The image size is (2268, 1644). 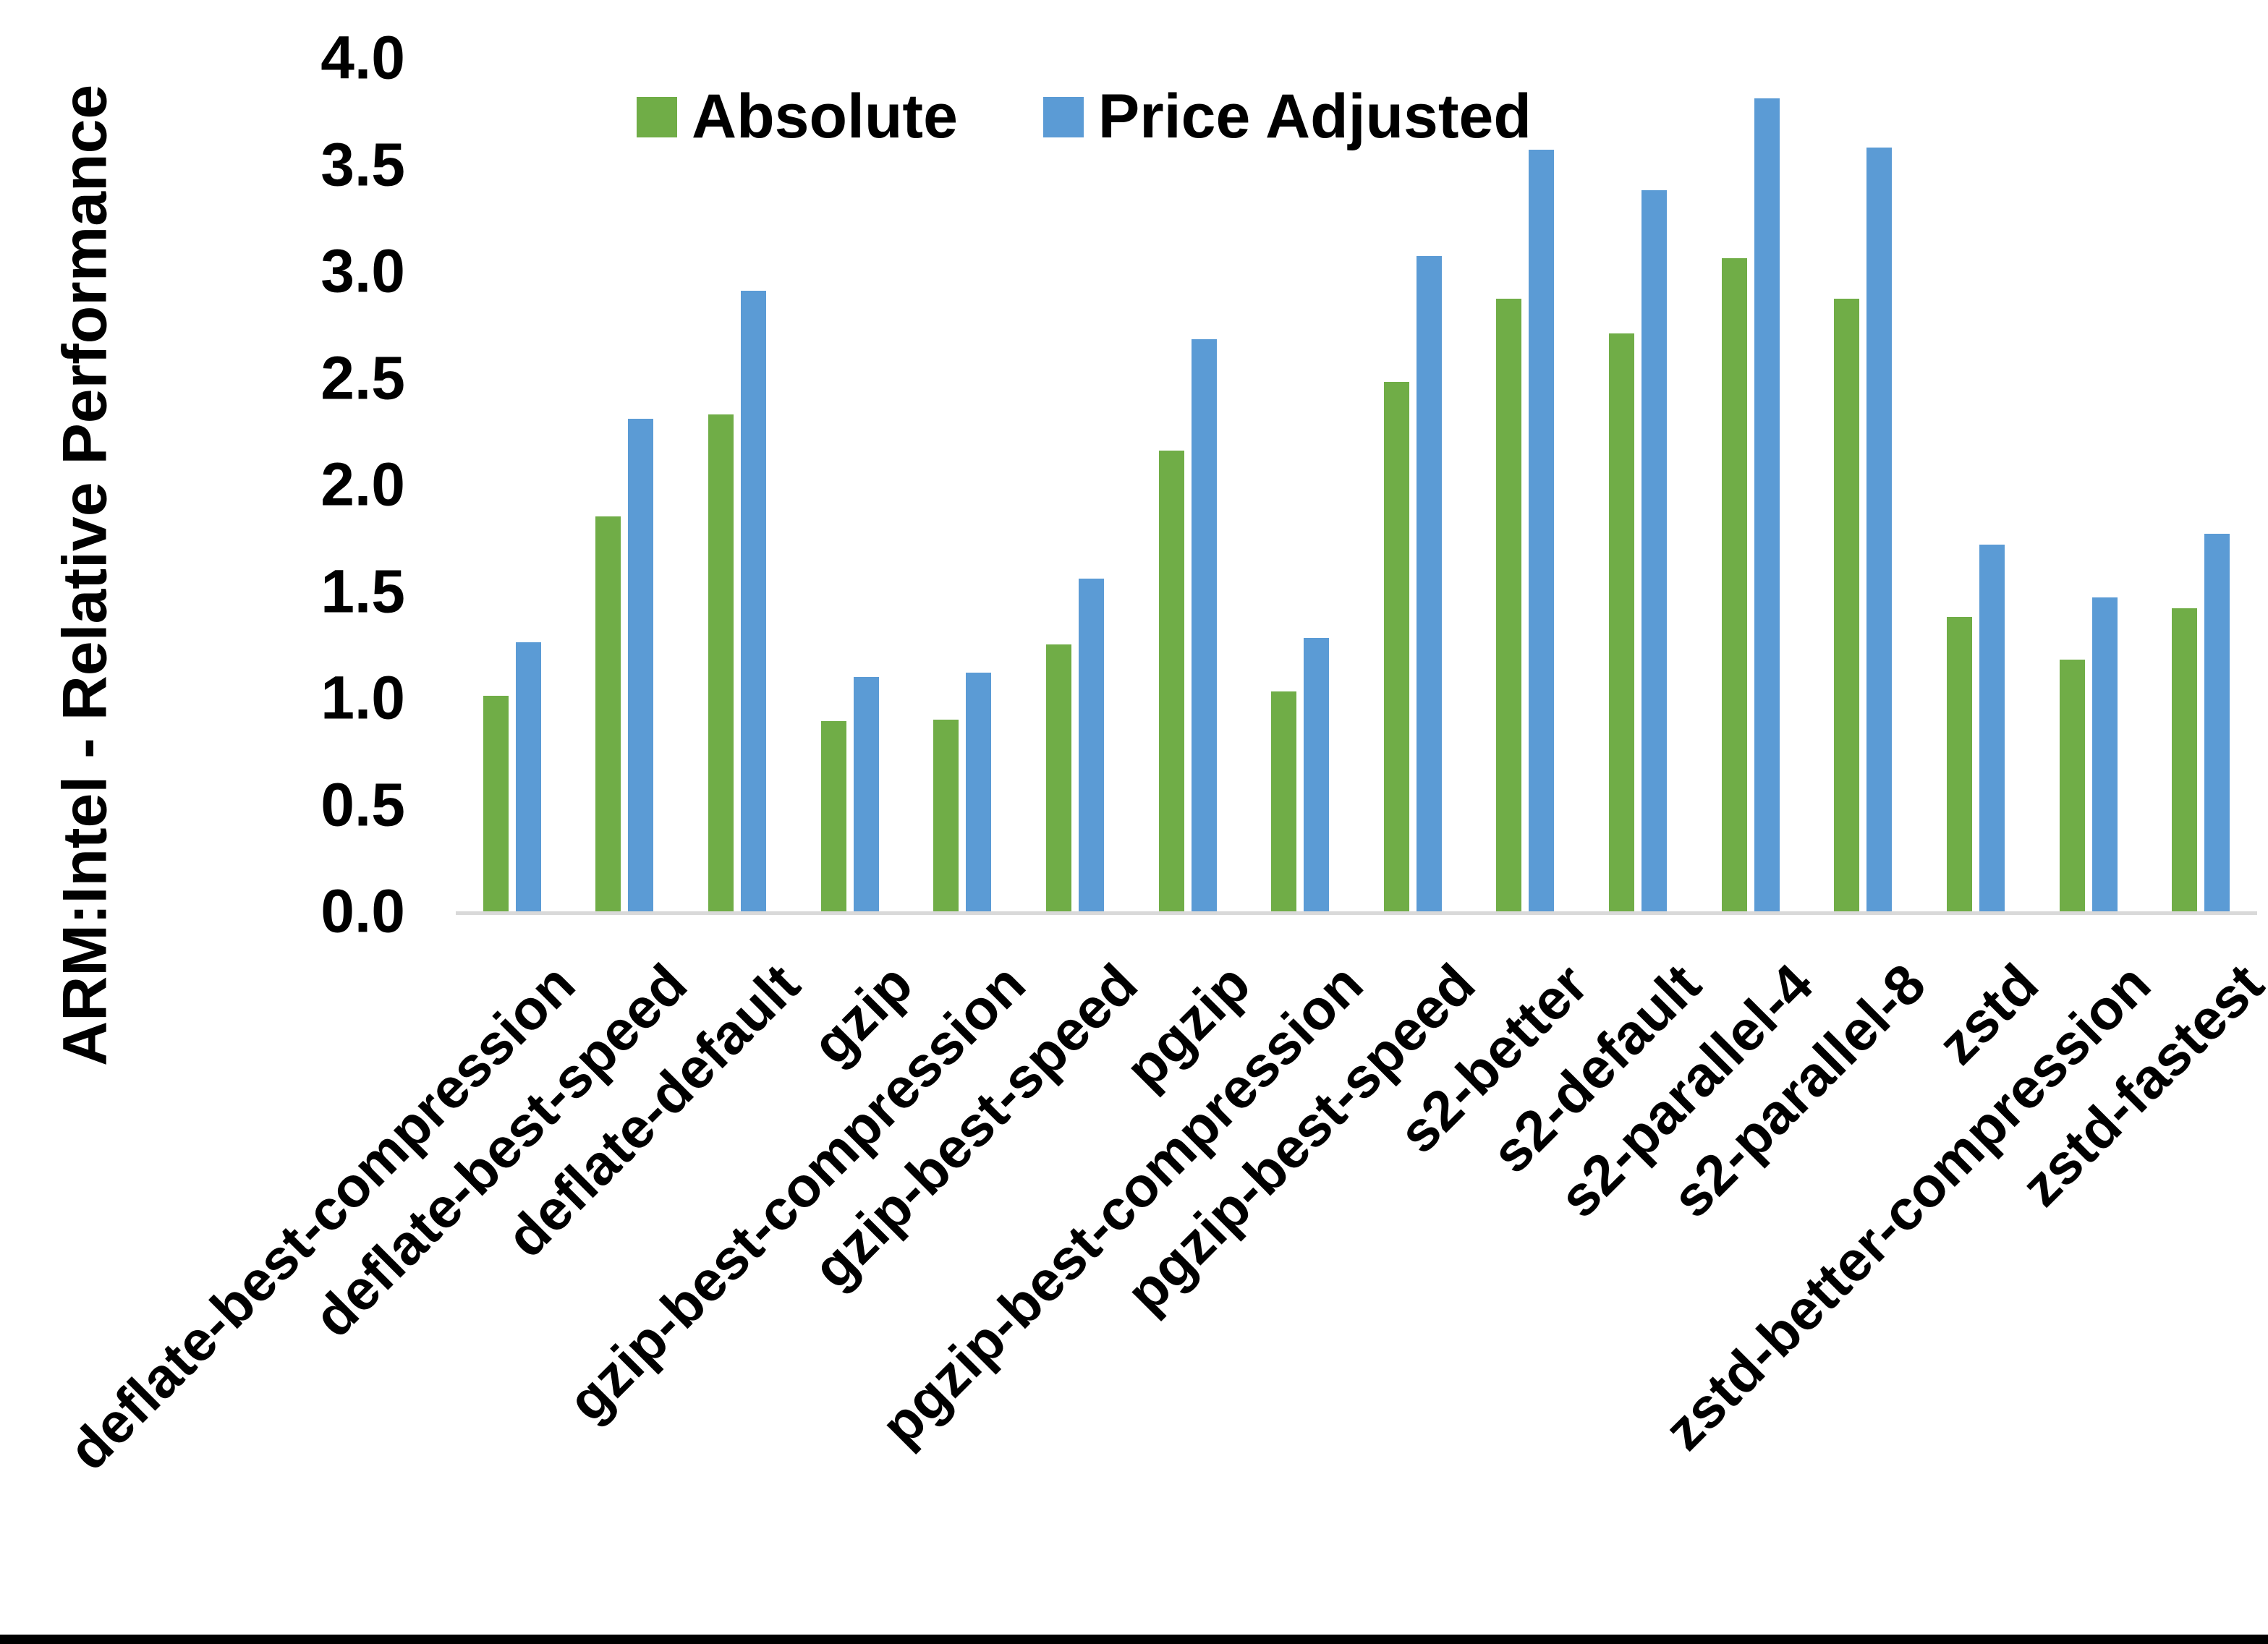 I want to click on legend-label-price-adjusted: Price Adjusted, so click(x=1314, y=116).